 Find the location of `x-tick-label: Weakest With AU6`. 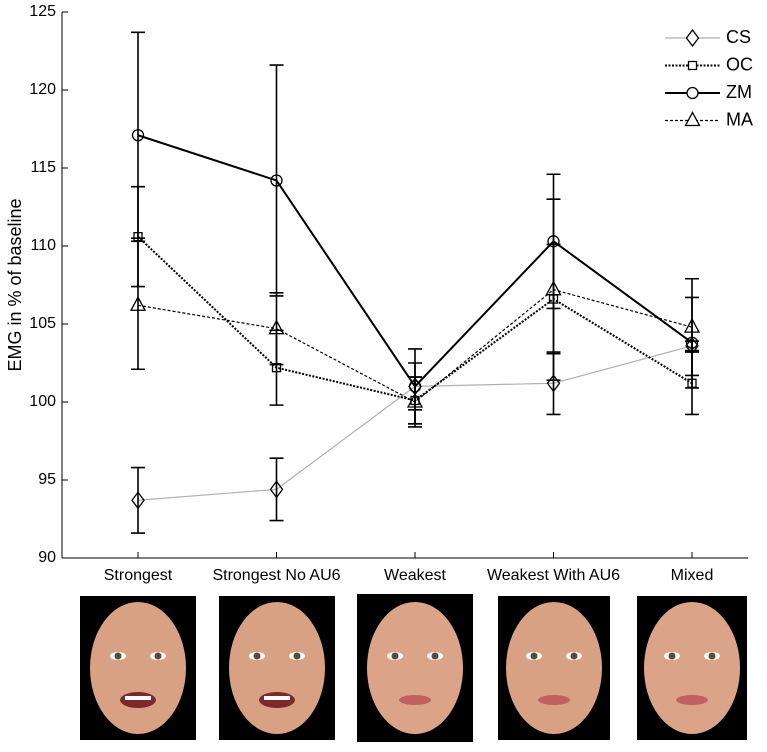

x-tick-label: Weakest With AU6 is located at coordinates (553, 575).